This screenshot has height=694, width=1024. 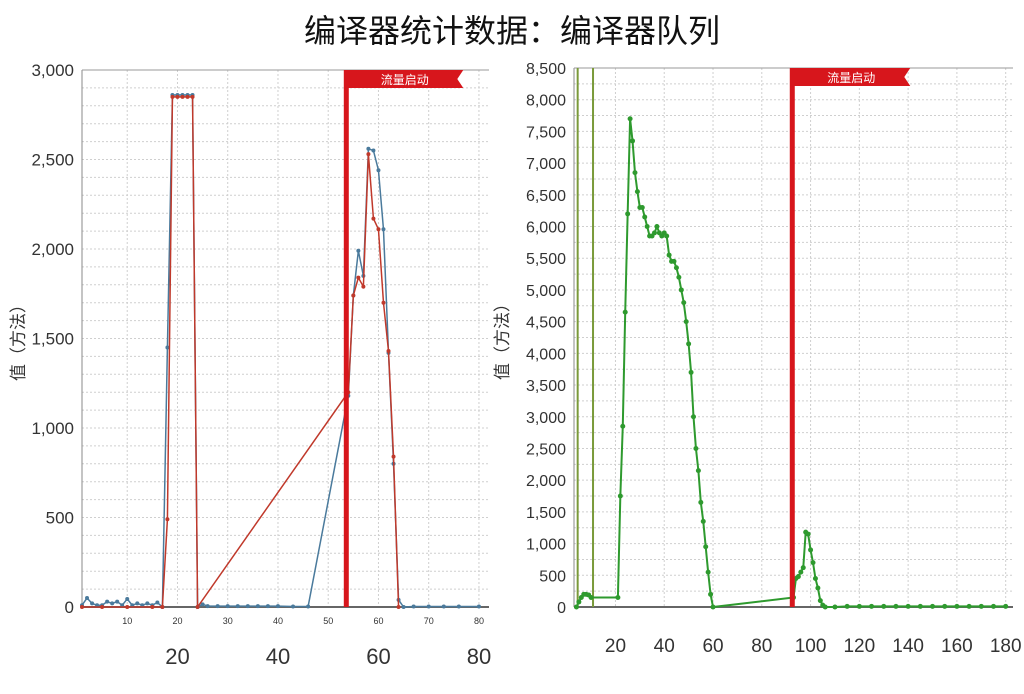 I want to click on y-tick-label: 5,500, so click(x=546, y=259).